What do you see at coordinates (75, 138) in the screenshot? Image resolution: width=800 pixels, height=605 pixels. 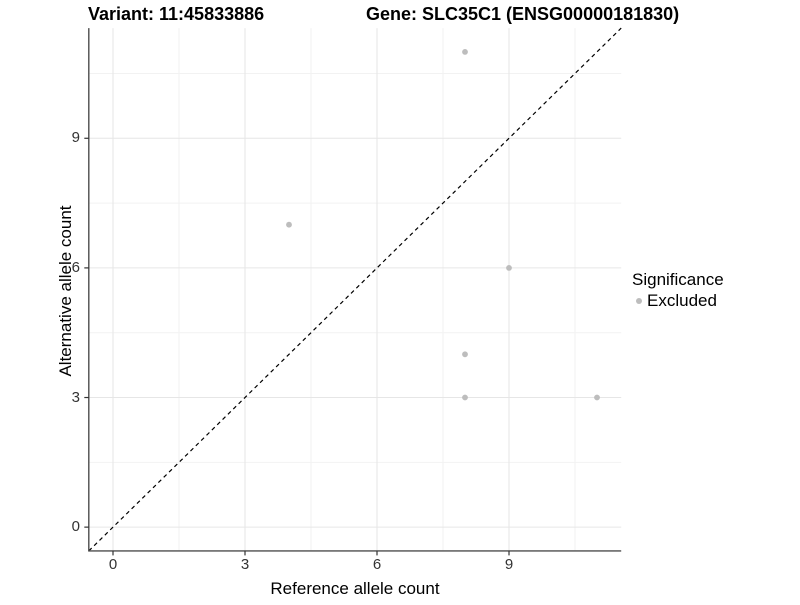 I see `y-tick-label: 9` at bounding box center [75, 138].